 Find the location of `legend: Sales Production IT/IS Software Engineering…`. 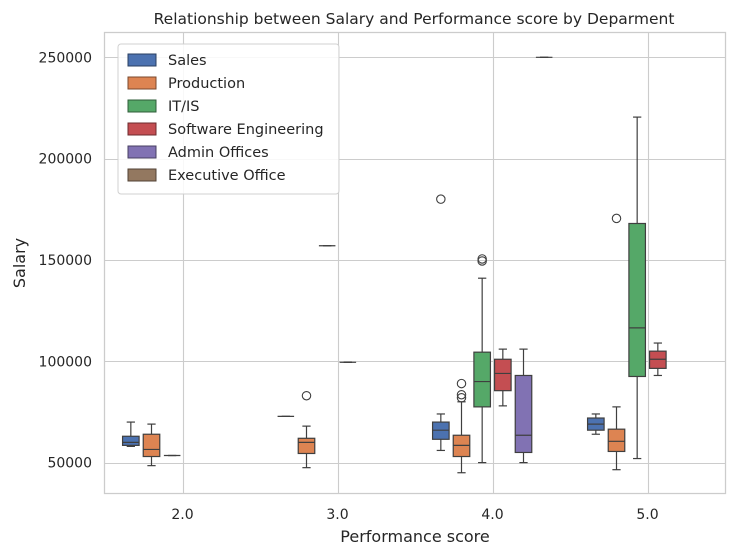

legend: Sales Production IT/IS Software Engineering… is located at coordinates (228, 119).